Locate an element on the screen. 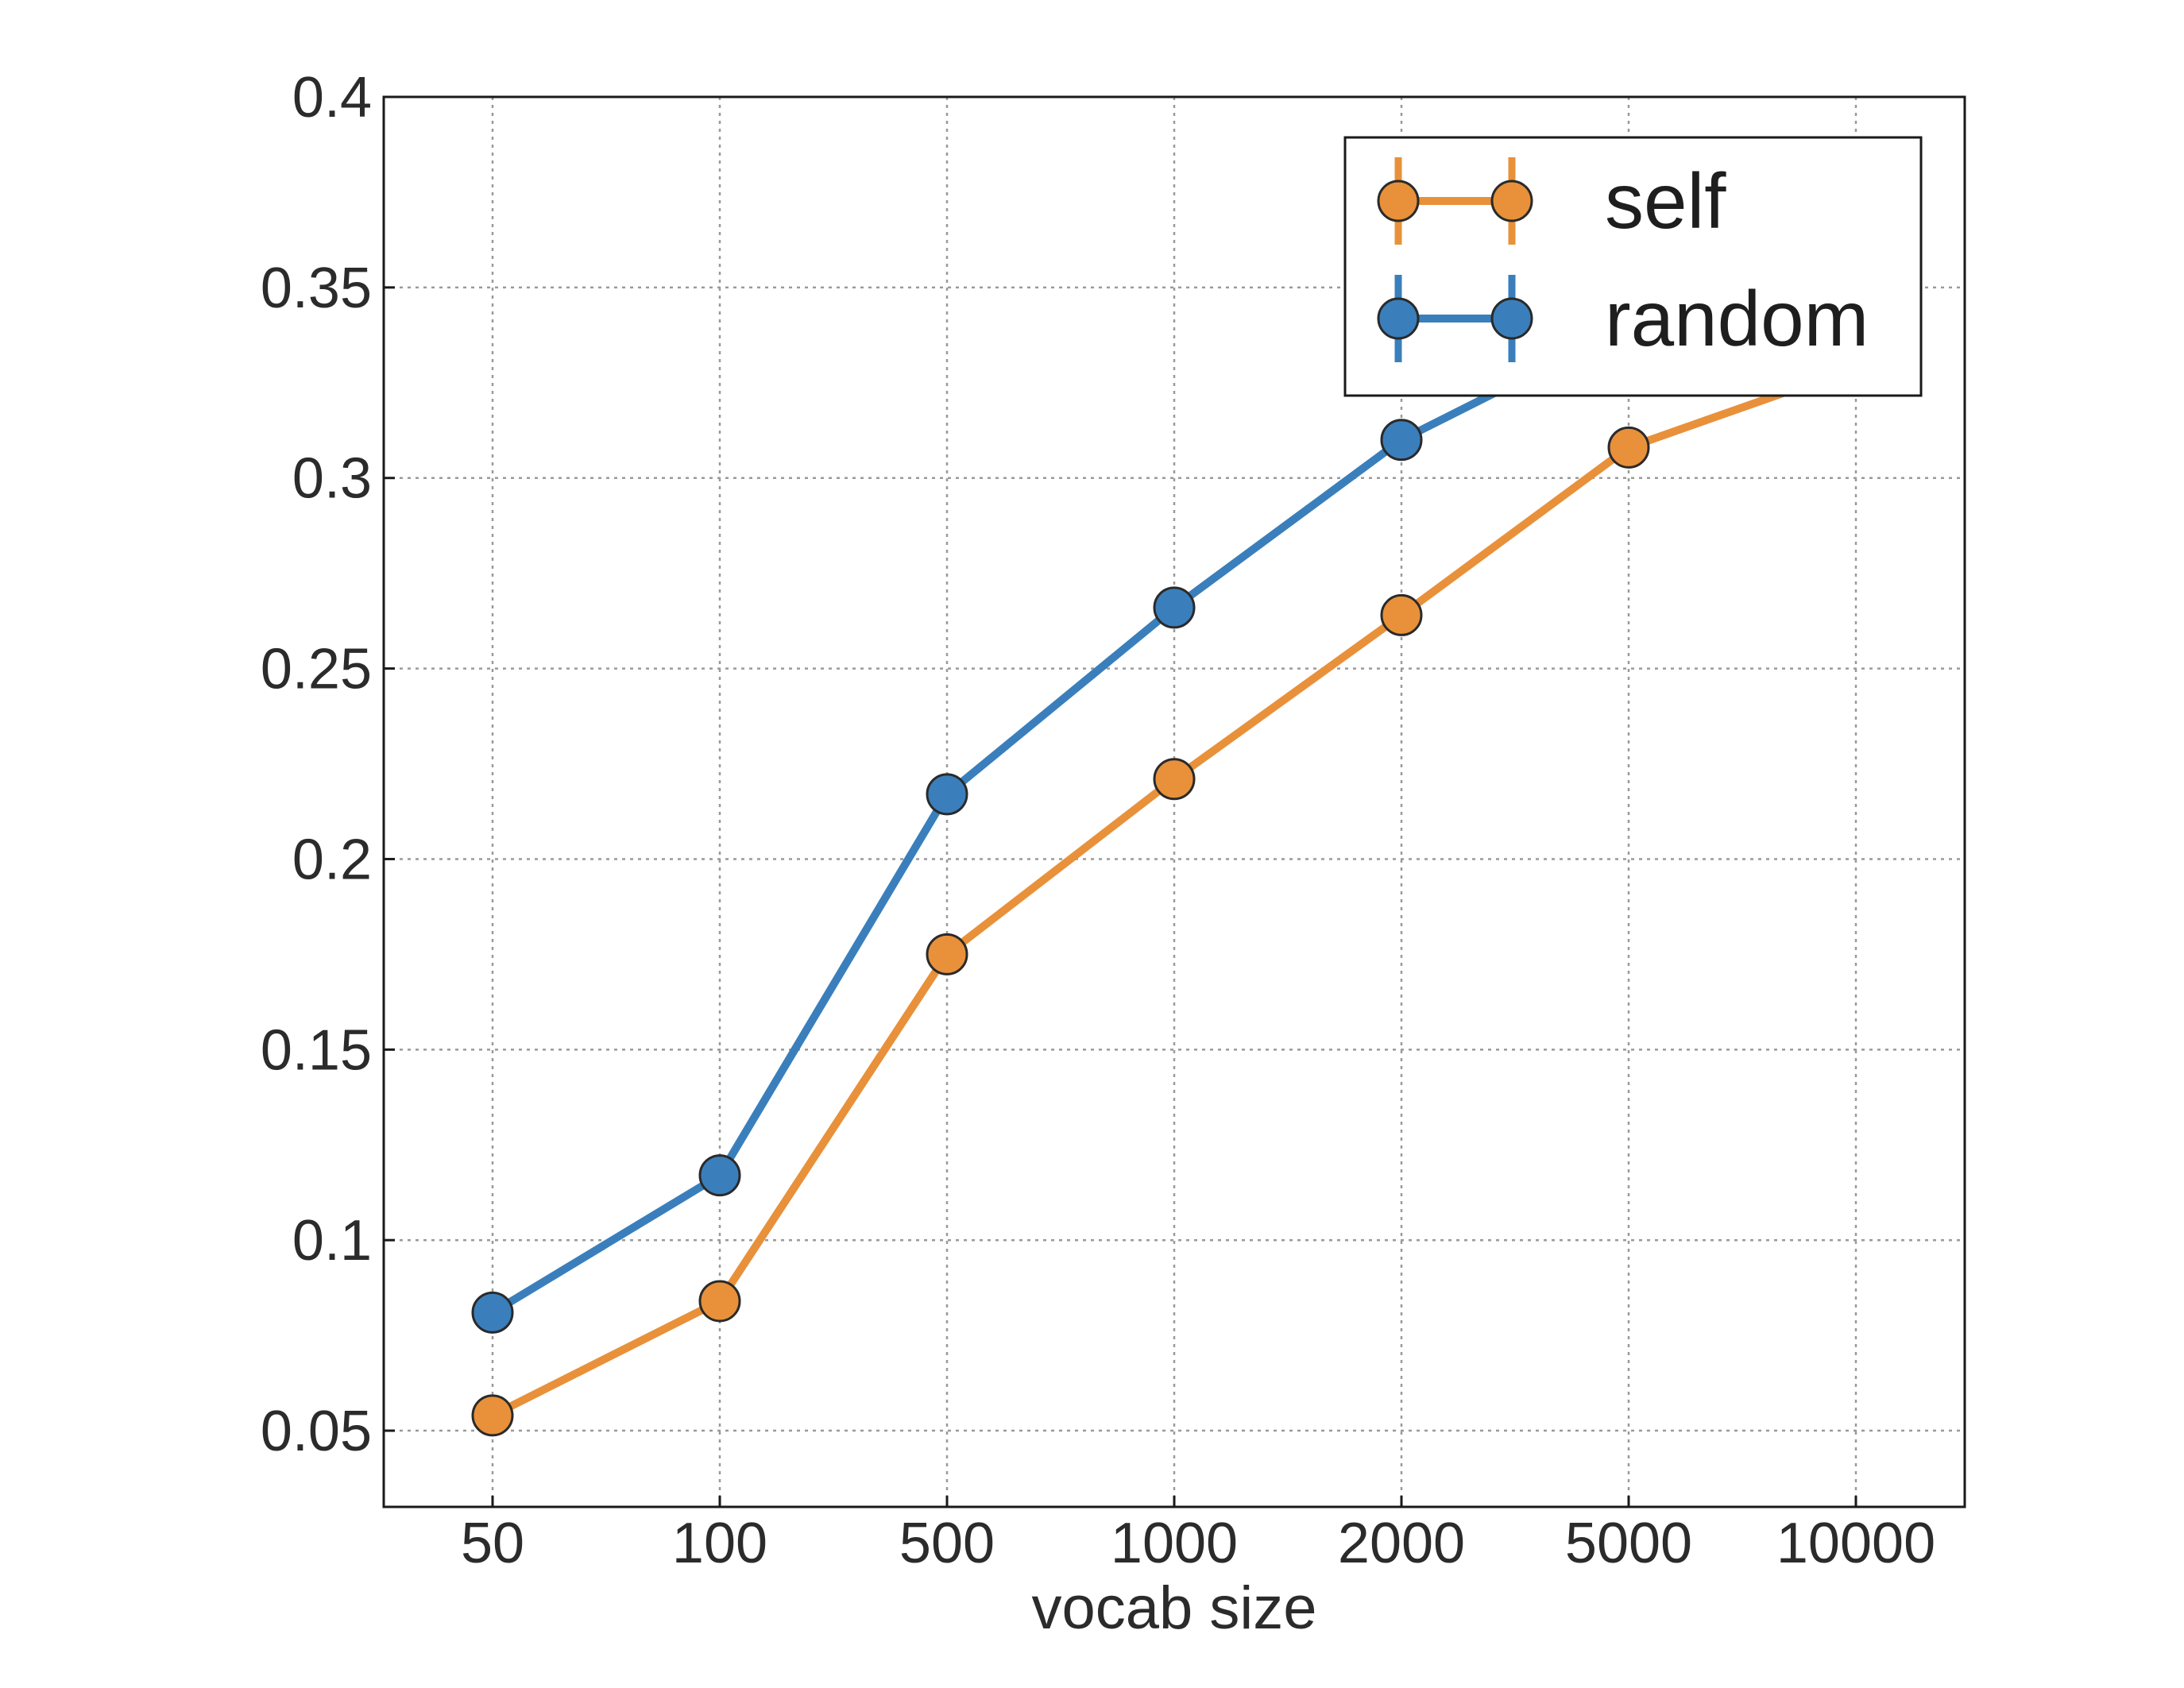 The width and height of the screenshot is (2184, 1688). x-tick-label: 1000 is located at coordinates (1174, 1544).